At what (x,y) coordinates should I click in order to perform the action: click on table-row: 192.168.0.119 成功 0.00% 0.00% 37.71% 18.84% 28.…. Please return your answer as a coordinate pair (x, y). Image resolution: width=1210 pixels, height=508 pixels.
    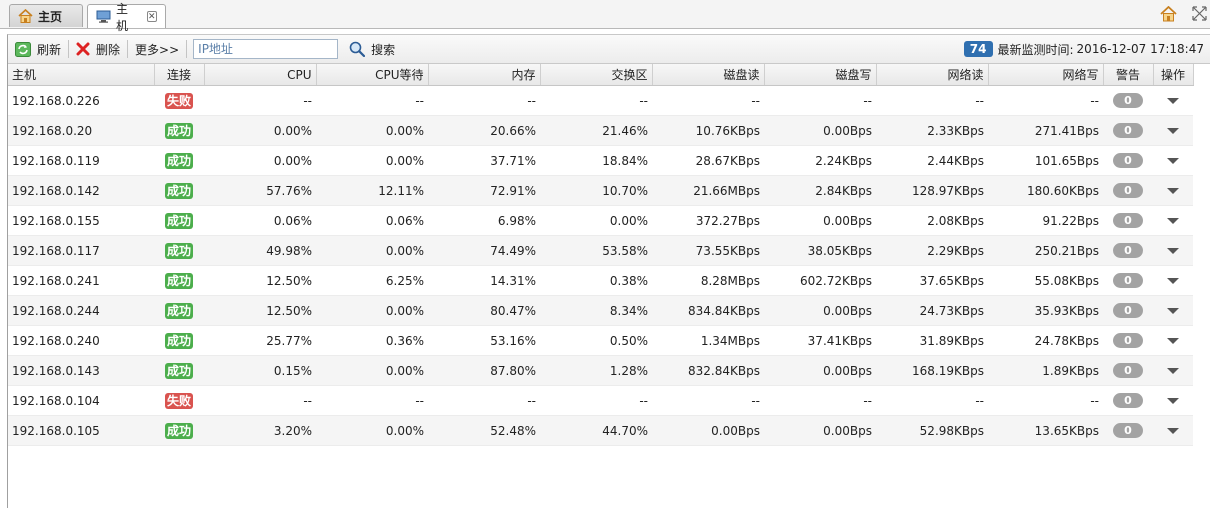
    Looking at the image, I should click on (600, 160).